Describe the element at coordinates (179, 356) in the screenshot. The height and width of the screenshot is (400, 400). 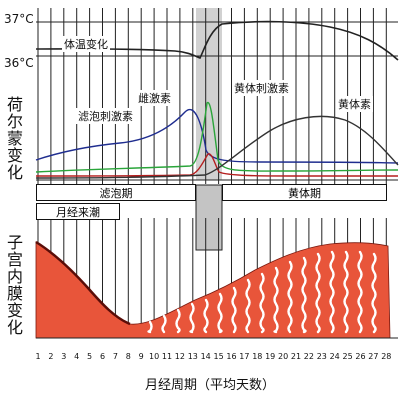
I see `day-number-12: 12` at that location.